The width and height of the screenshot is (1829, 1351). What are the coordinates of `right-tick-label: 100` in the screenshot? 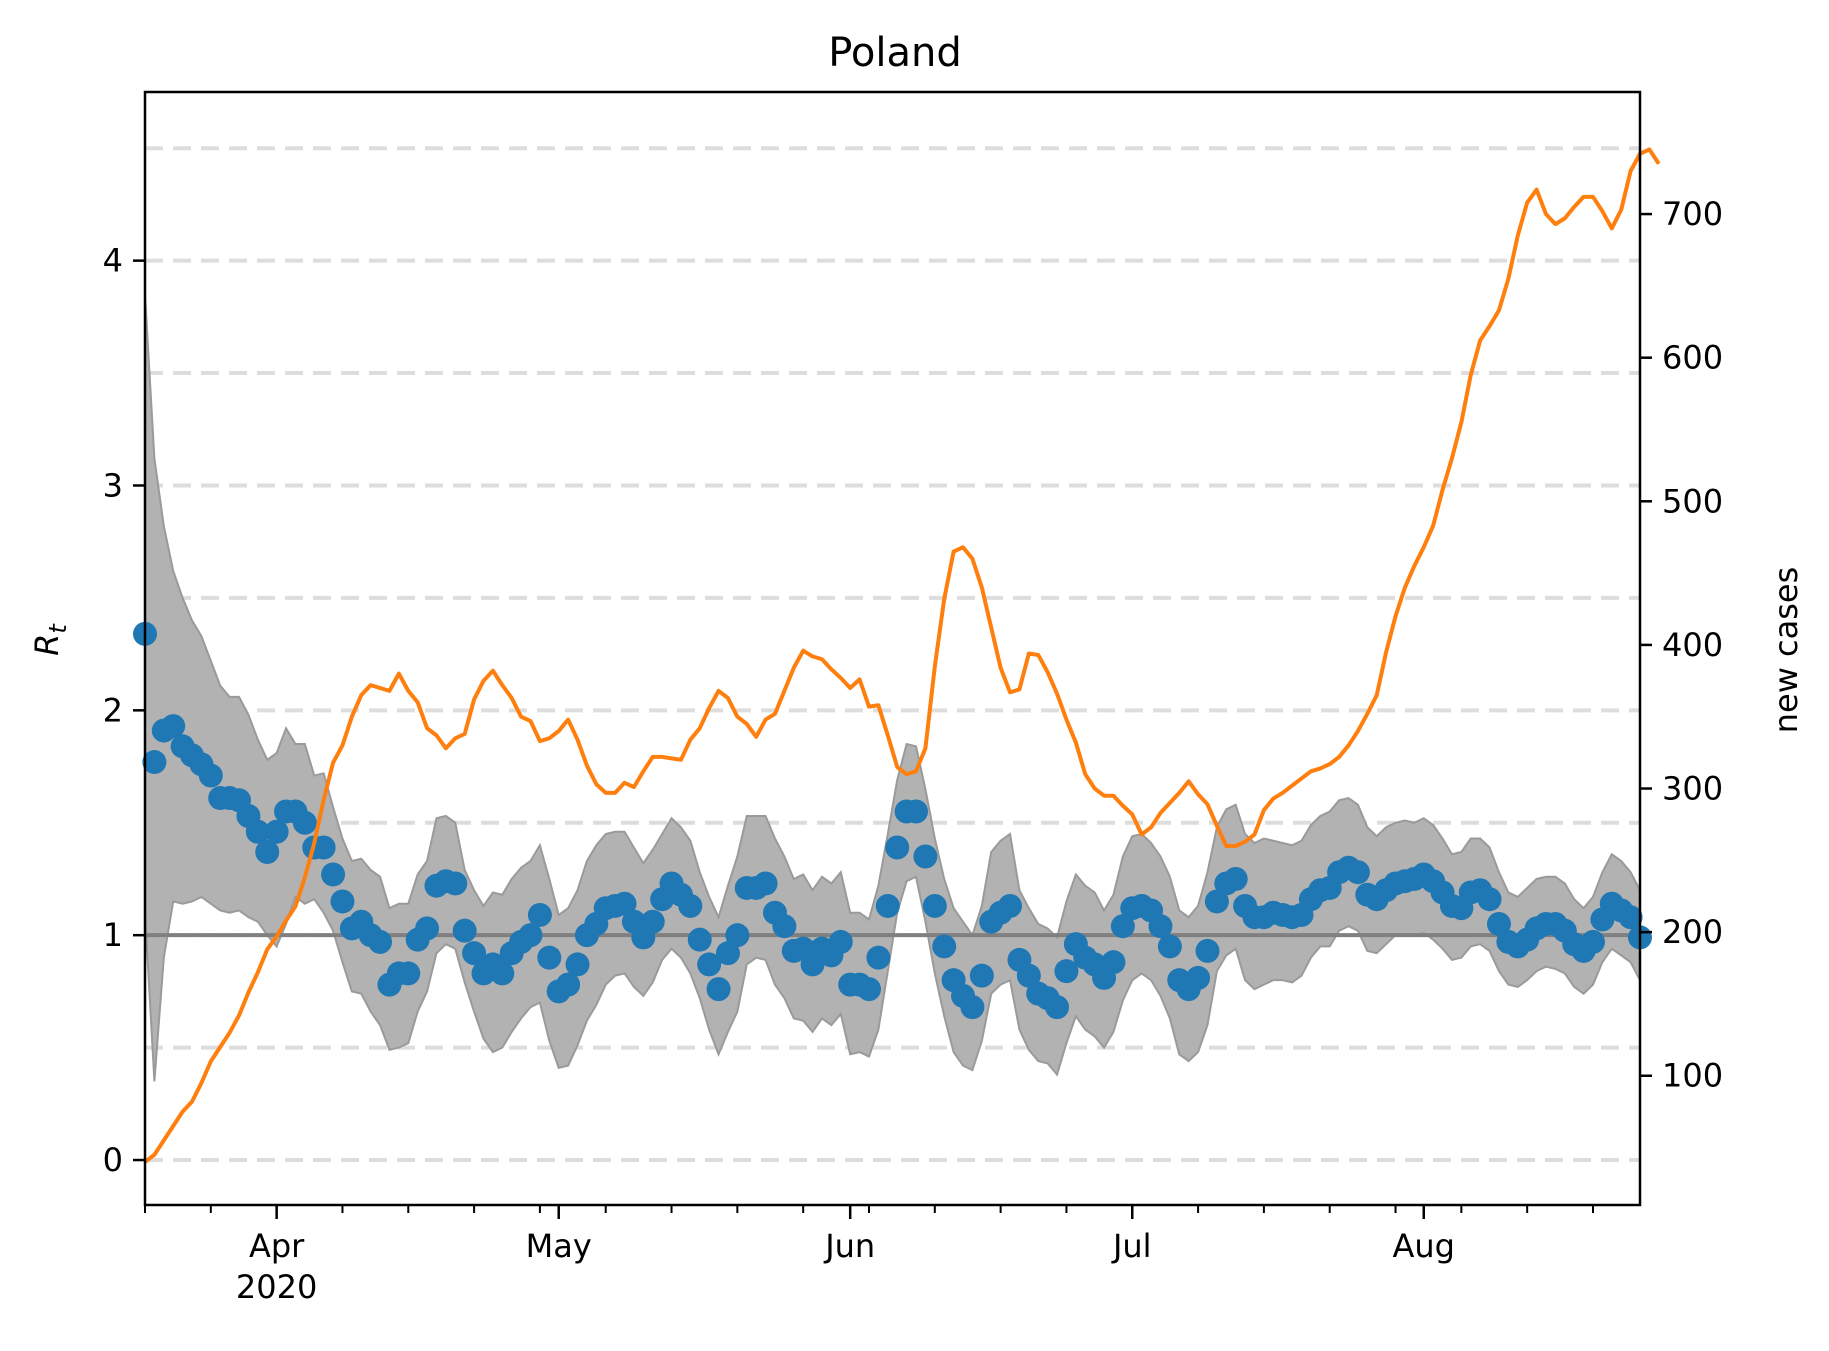 It's located at (1692, 1076).